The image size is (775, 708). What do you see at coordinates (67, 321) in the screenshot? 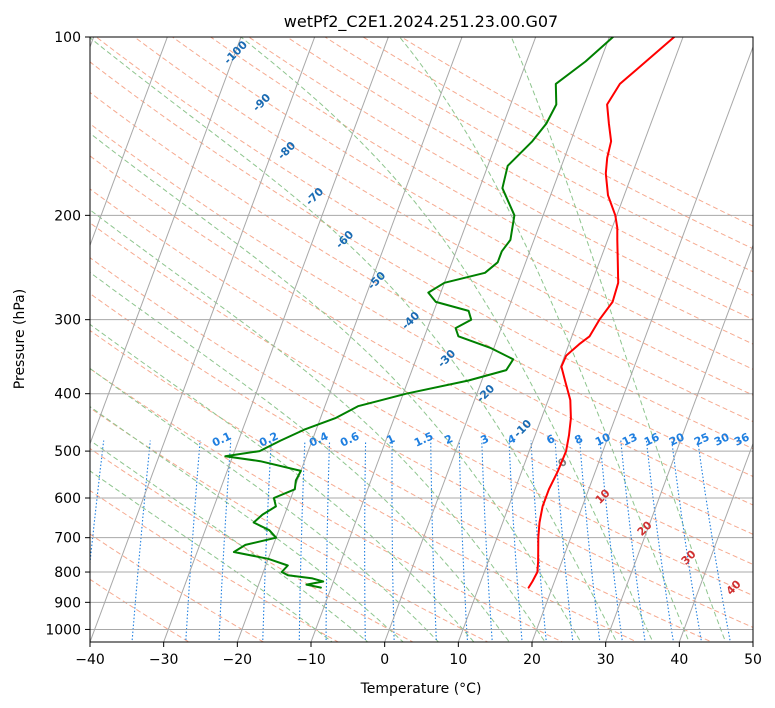
I see `y-tick-label: 300` at bounding box center [67, 321].